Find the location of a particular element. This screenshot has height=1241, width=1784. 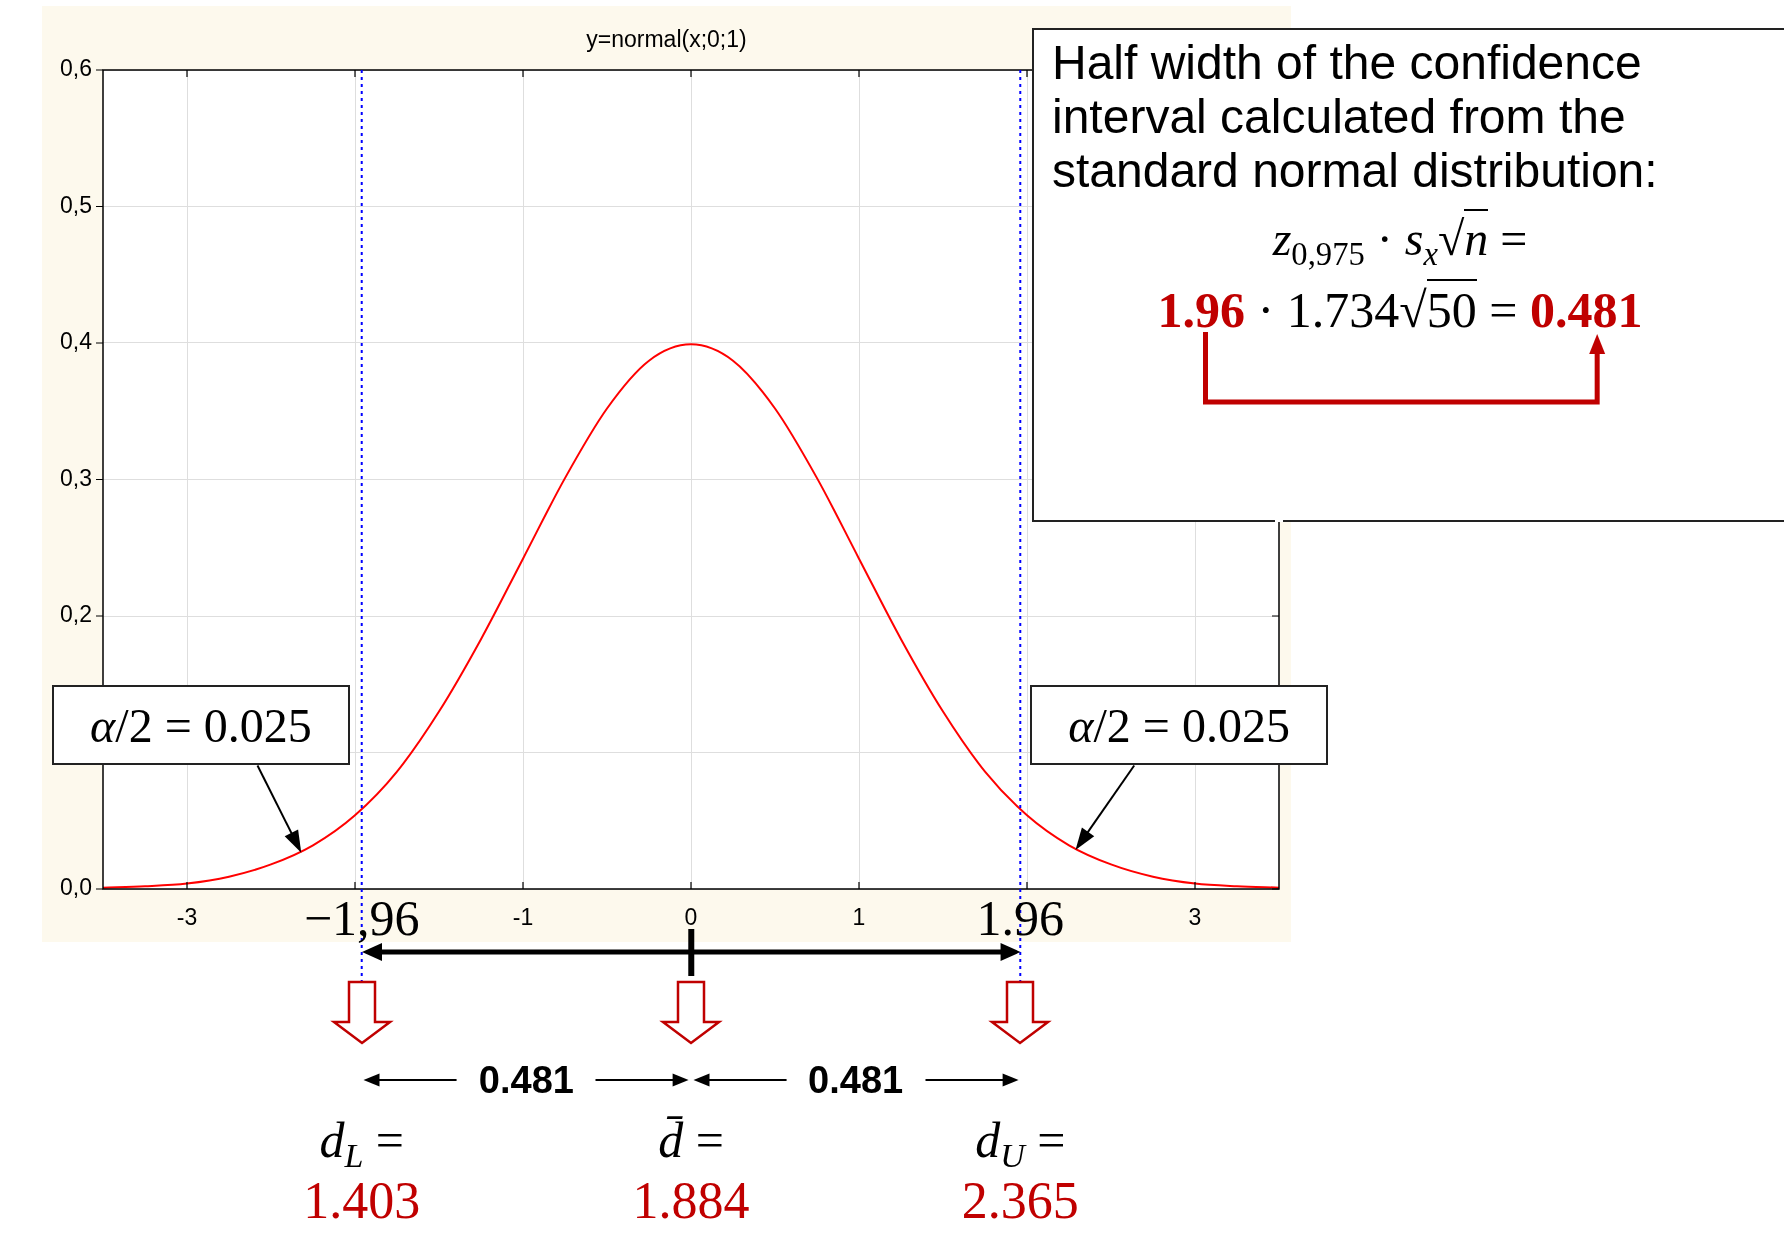

text: d̄ = is located at coordinates (691, 1140).